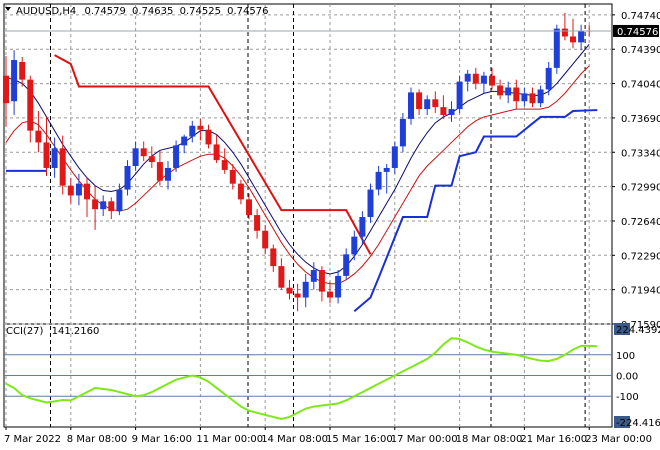 Image resolution: width=660 pixels, height=450 pixels. I want to click on high-value: 0.74635, so click(152, 11).